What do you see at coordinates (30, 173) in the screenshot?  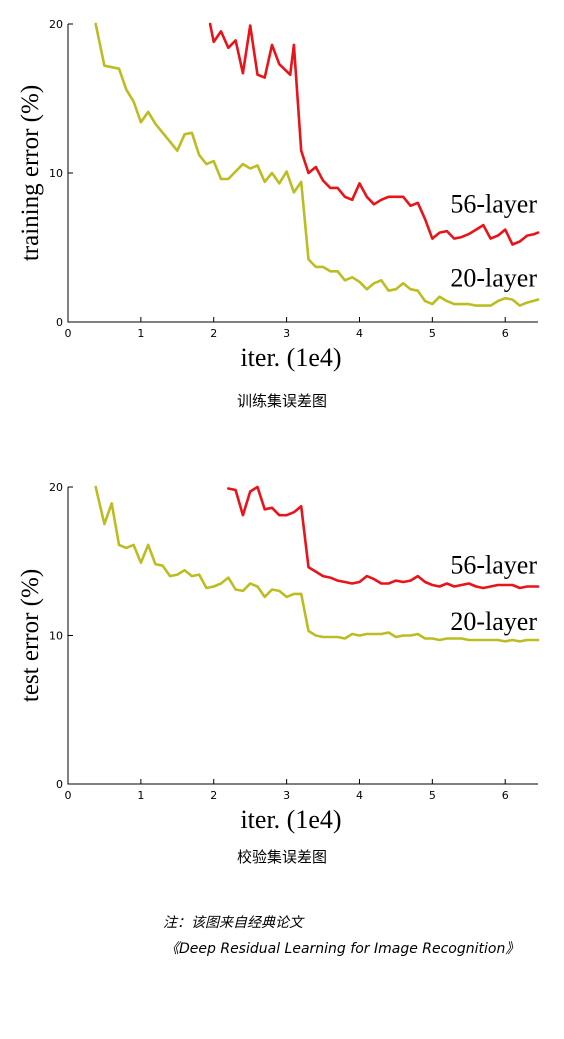 I see `y-axis-label: training error (%)` at bounding box center [30, 173].